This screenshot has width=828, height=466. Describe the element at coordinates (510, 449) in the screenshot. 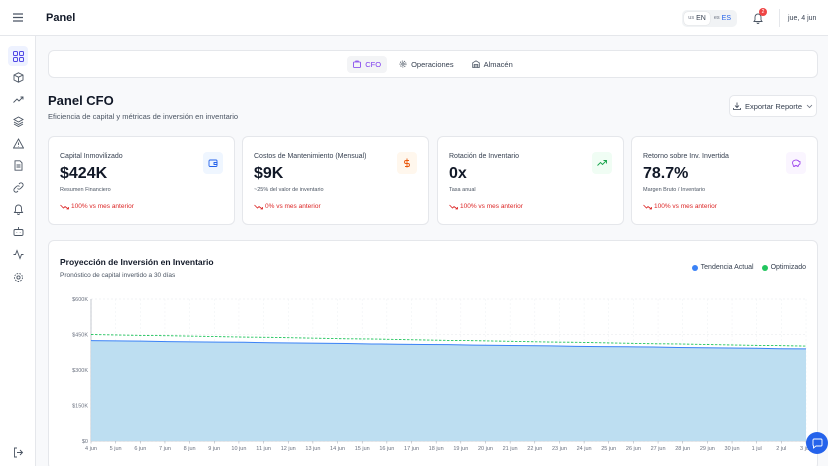

I see `x-tick-label: 21 jun` at that location.